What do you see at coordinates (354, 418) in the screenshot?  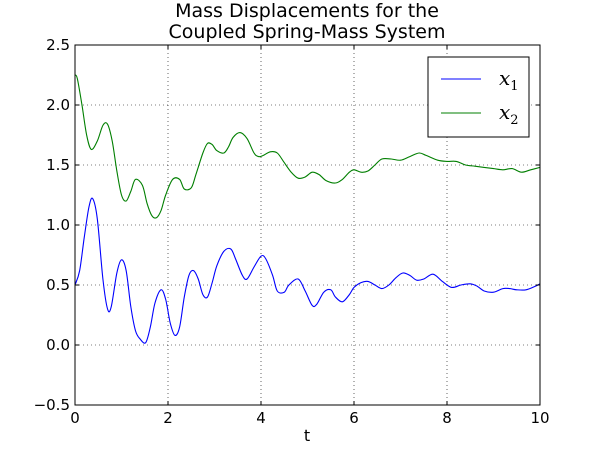 I see `x-tick-label: 6` at bounding box center [354, 418].